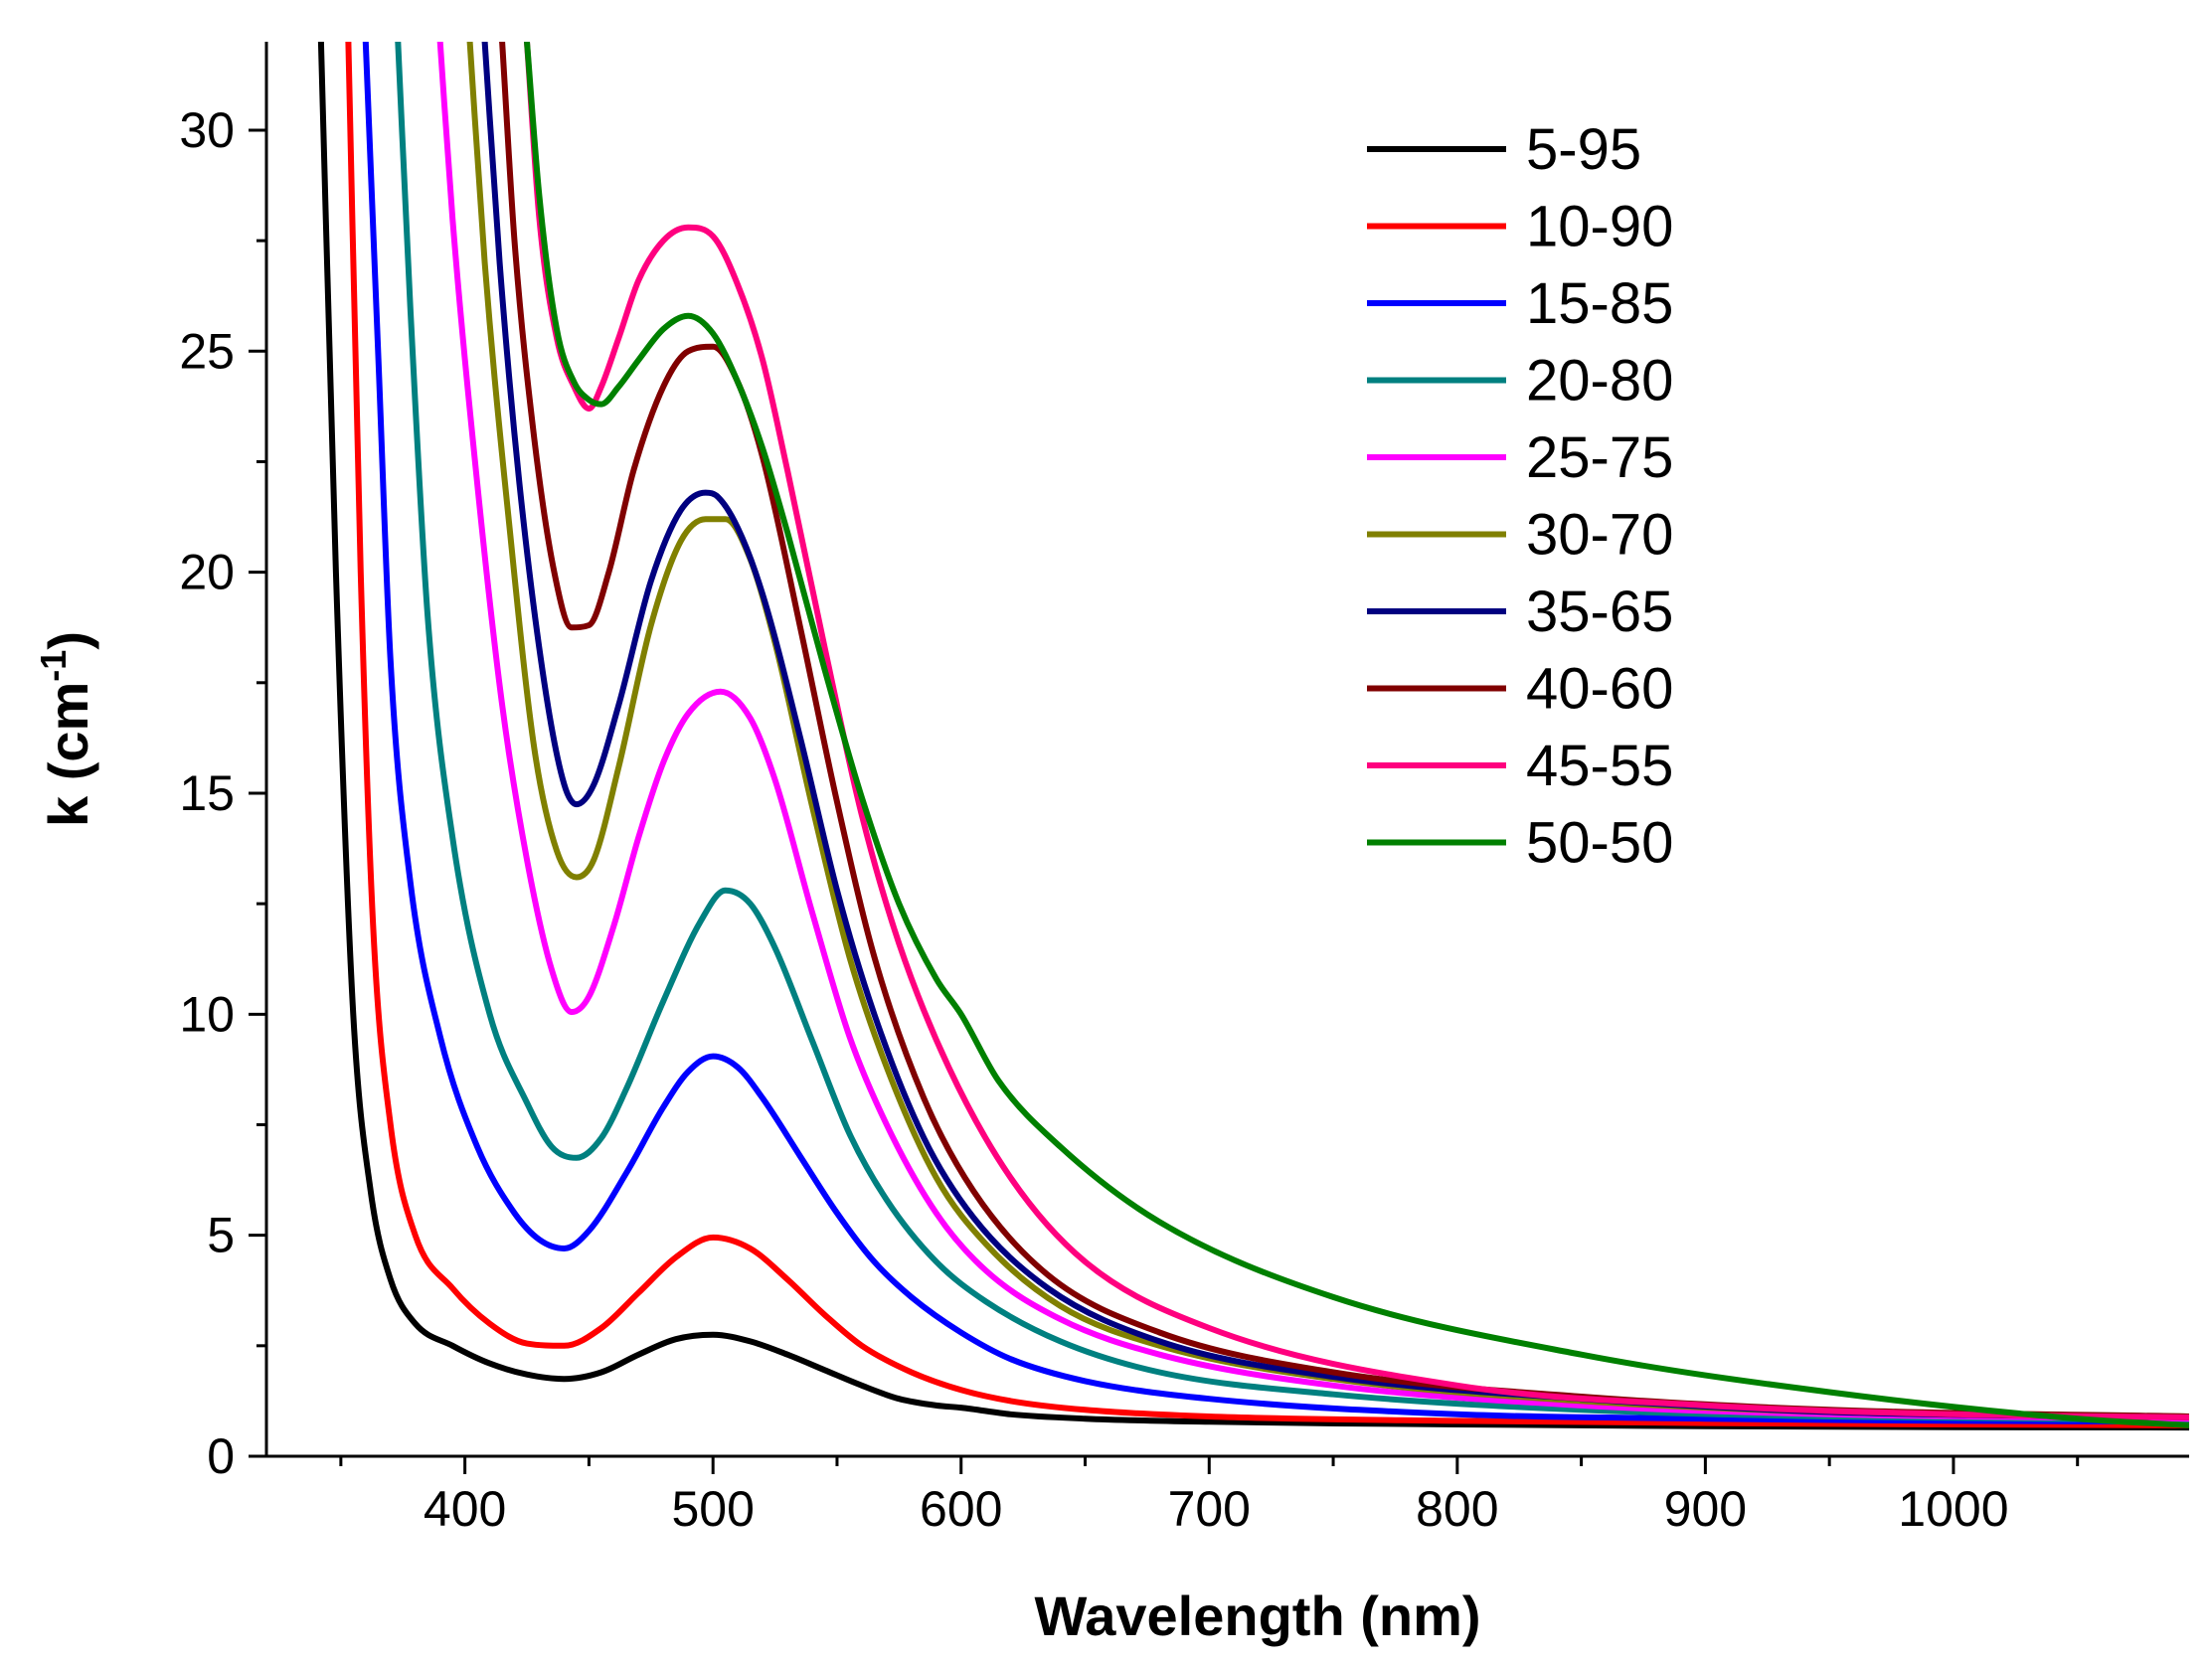 The image size is (2212, 1665). I want to click on legend-label-15-85: 15-85, so click(1599, 304).